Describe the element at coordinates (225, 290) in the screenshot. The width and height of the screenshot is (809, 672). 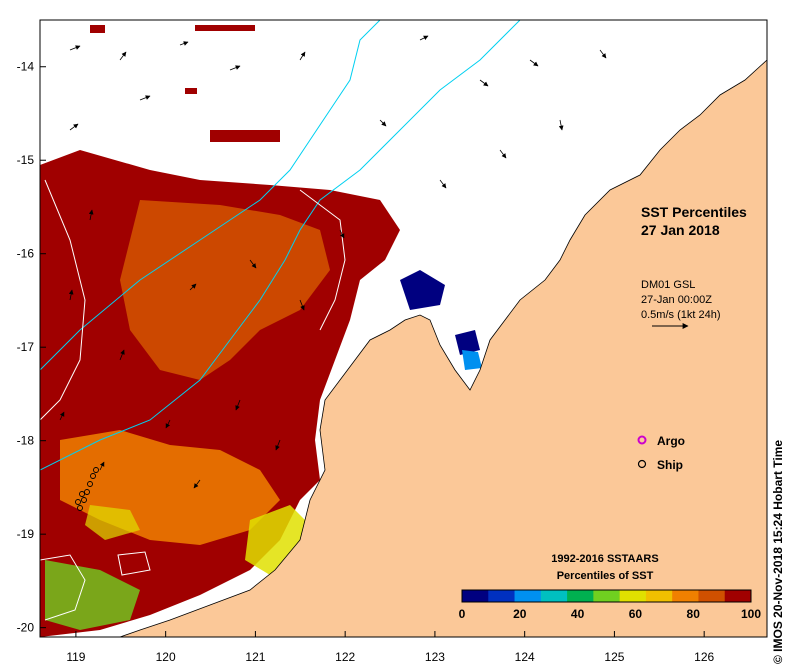
I see `sst-field-orange` at that location.